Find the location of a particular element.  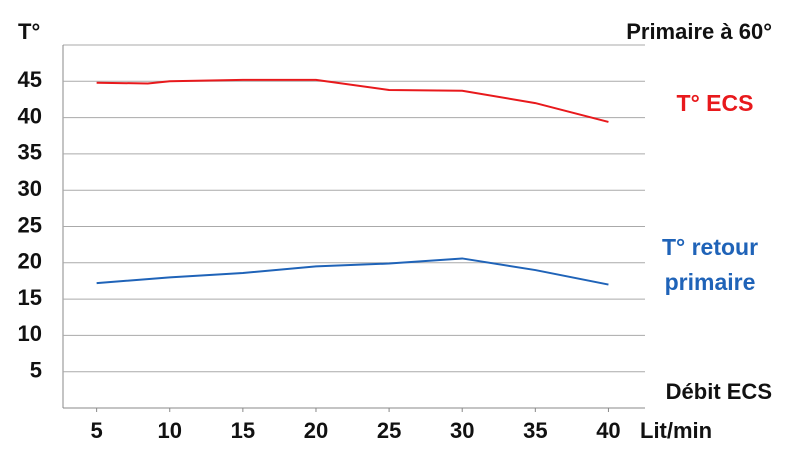

x-tick-label: 5 is located at coordinates (97, 430).